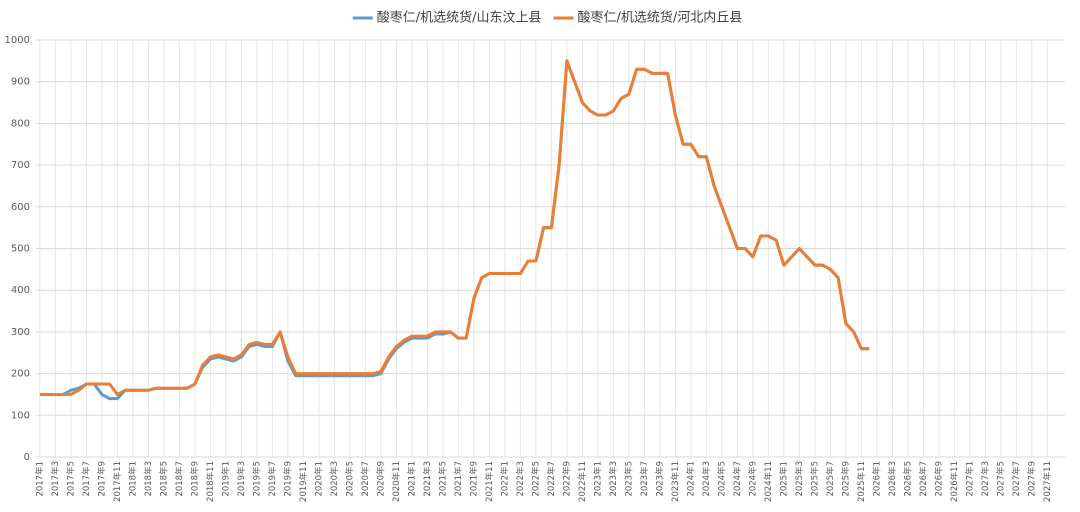 The image size is (1080, 512). Describe the element at coordinates (721, 479) in the screenshot. I see `x-tick-label: 2024年5` at that location.